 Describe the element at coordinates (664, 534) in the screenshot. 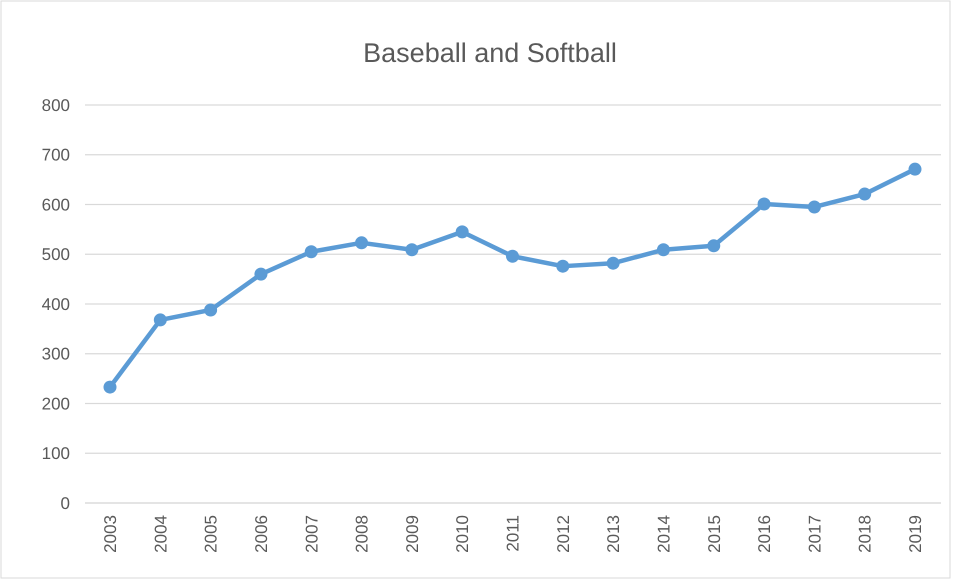

I see `x-tick-label: 2014` at that location.